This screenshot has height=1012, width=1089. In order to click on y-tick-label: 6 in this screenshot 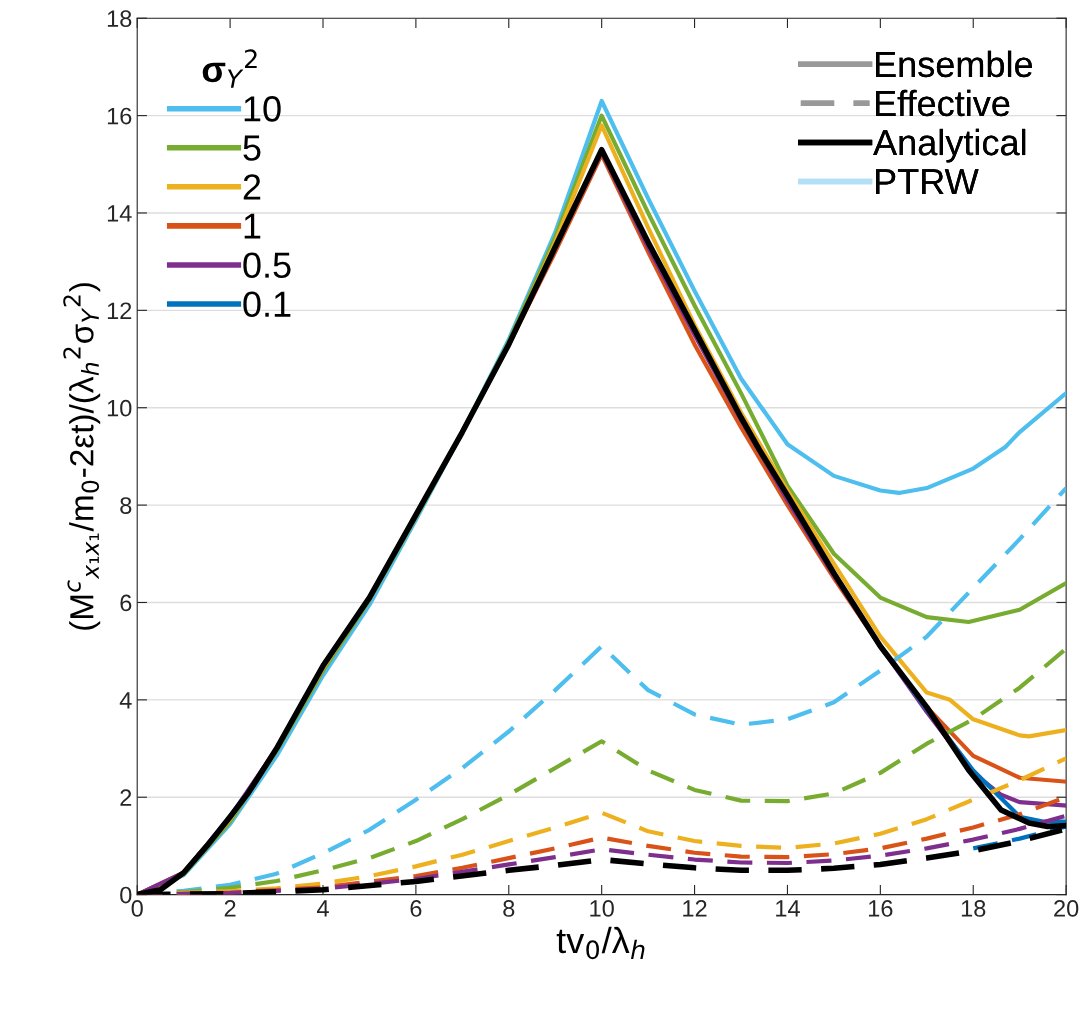, I will do `click(126, 603)`.